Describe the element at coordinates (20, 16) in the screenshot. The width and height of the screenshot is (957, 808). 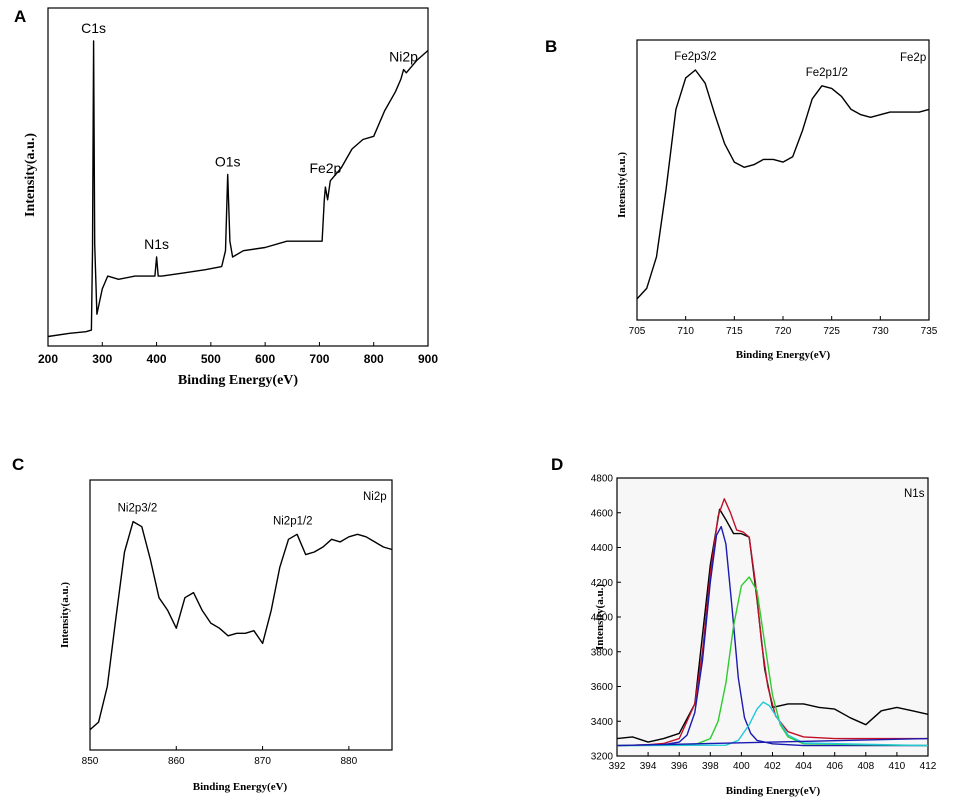
I see `panel-label-a: A` at that location.